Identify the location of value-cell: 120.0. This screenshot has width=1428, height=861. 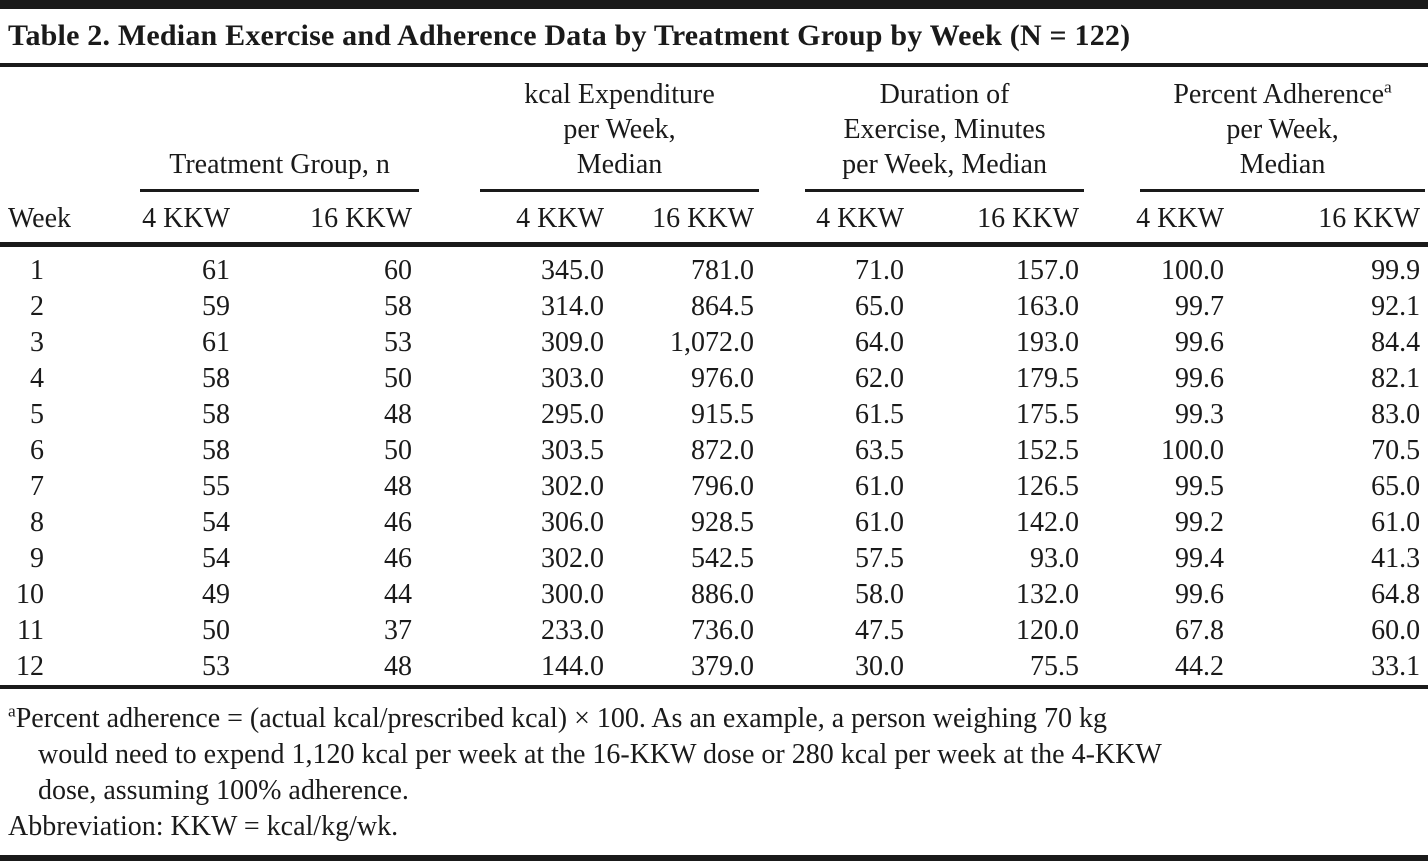
(1048, 630).